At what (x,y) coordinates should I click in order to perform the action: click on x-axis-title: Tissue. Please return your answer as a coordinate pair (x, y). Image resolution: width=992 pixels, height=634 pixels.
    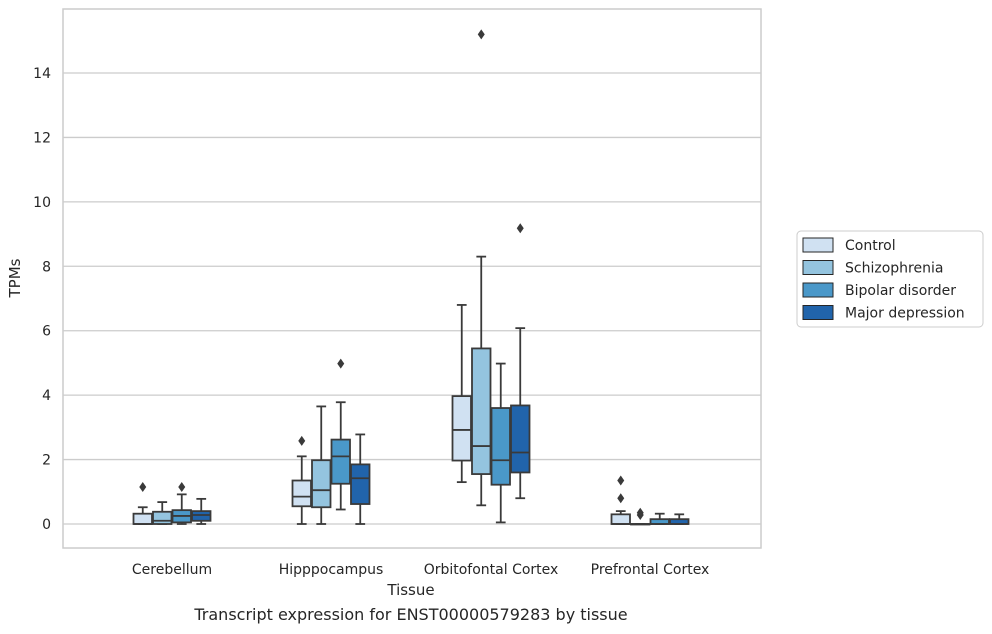
    Looking at the image, I should click on (410, 590).